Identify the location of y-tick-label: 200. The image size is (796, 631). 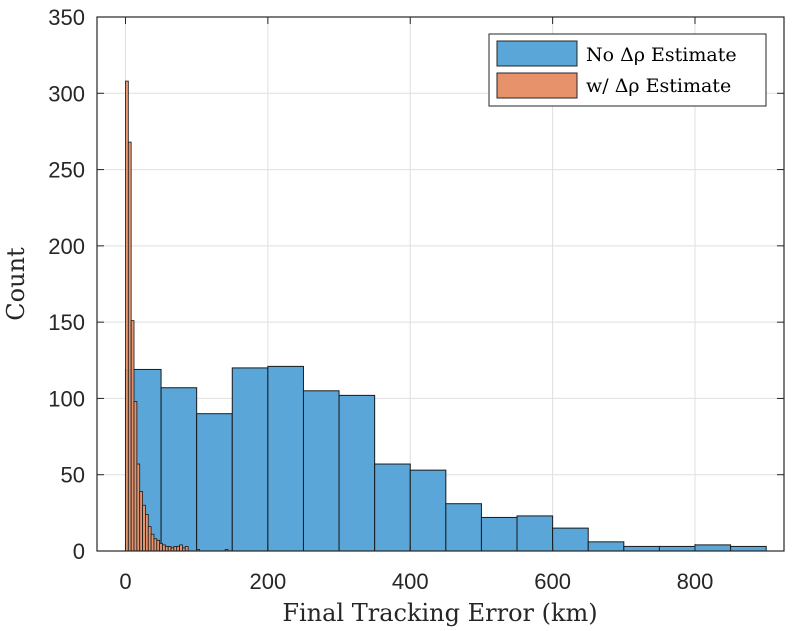
(66, 246).